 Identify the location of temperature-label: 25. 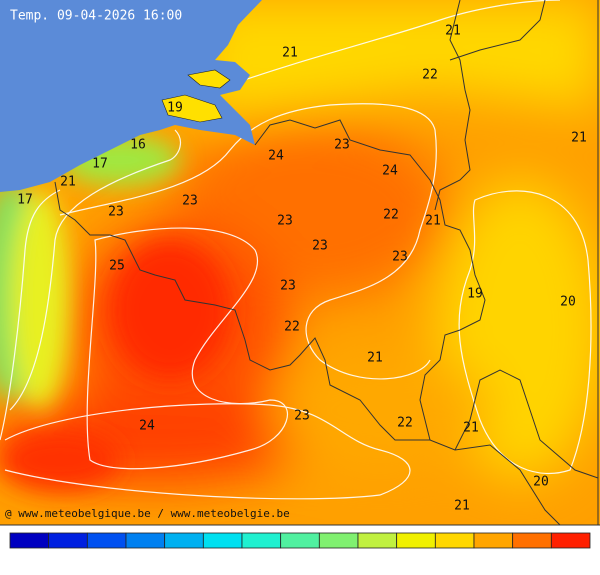
(117, 266).